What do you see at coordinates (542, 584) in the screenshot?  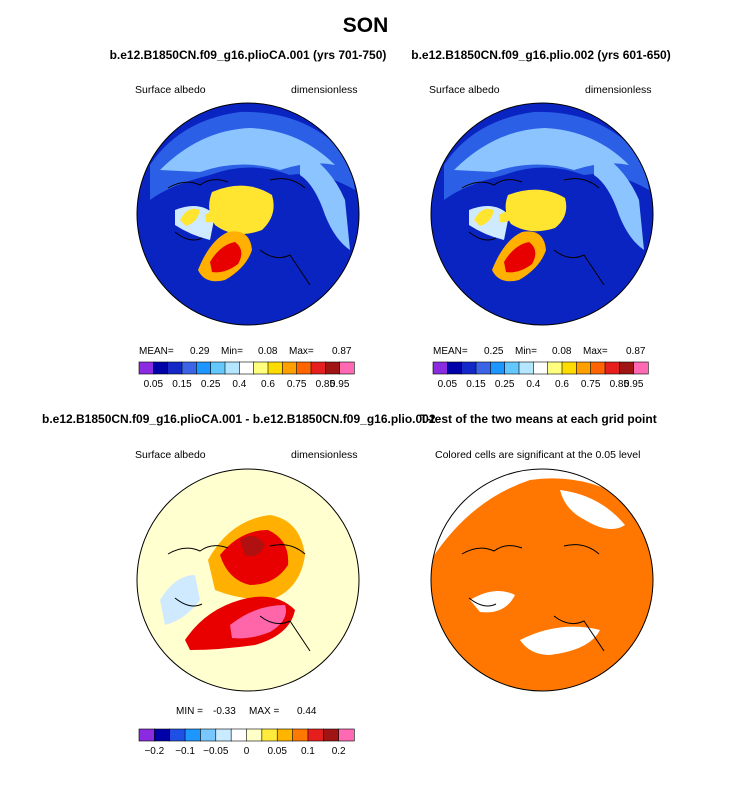 I see `panel-4-significant-area` at bounding box center [542, 584].